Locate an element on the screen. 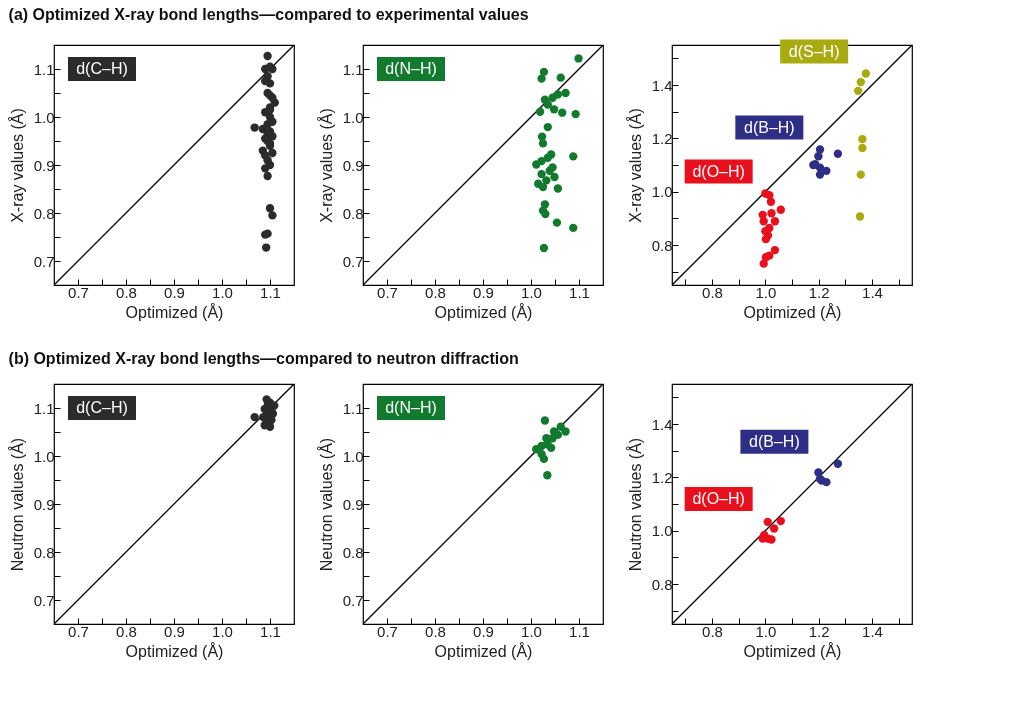 This screenshot has height=723, width=1014. series-label: d(S–H) is located at coordinates (814, 51).